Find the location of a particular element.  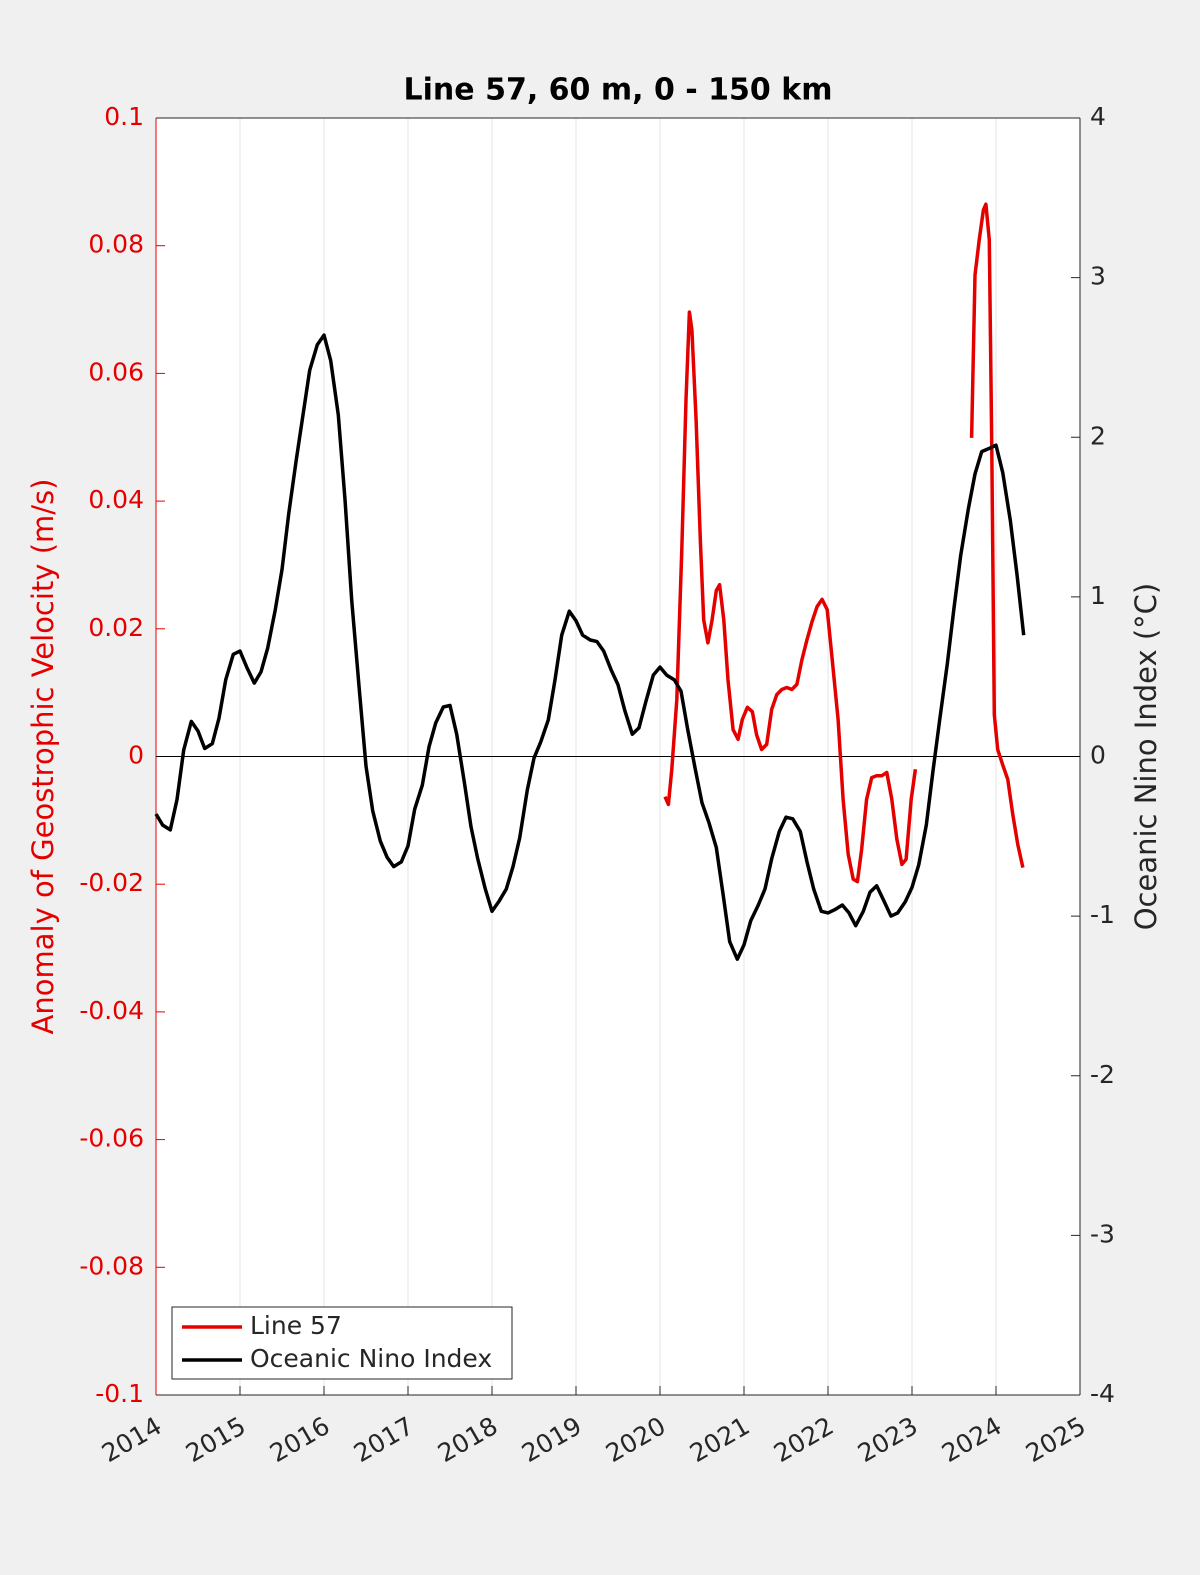

x-tick-label: 2017 is located at coordinates (384, 1439).